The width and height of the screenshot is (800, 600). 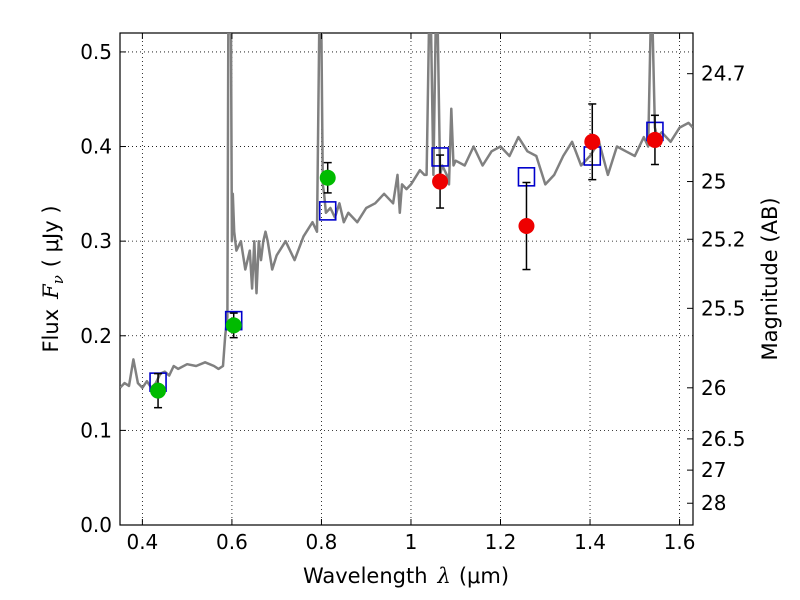 I want to click on x-tick-label: 0.6, so click(x=232, y=542).